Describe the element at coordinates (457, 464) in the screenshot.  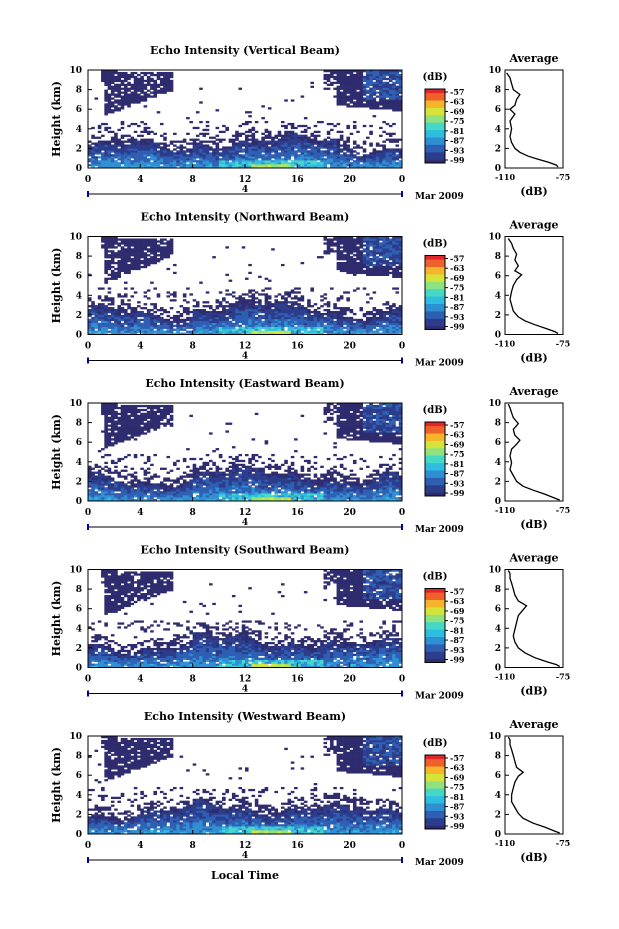
I see `colorbar-tick-label: -81` at that location.